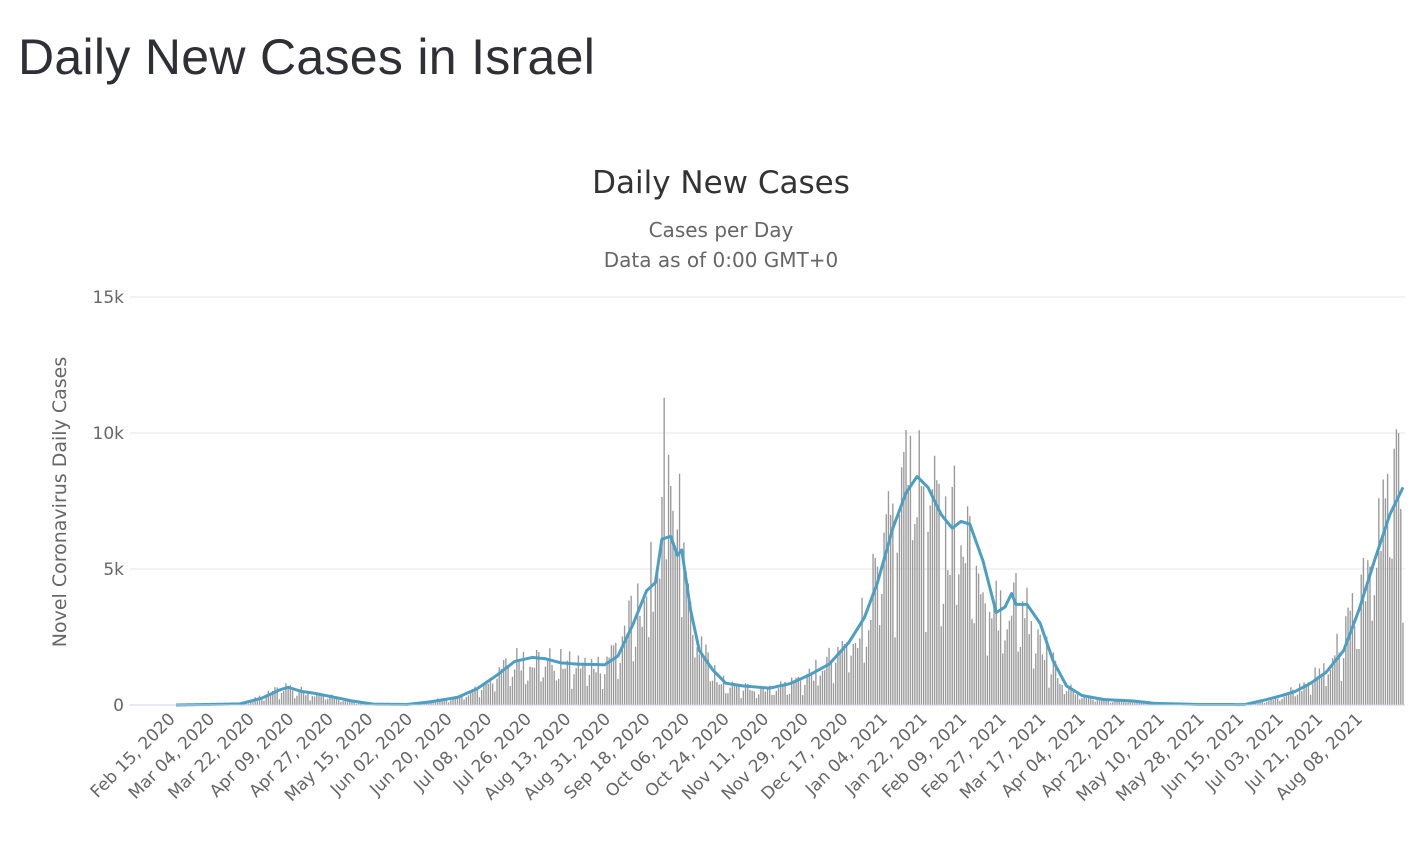 The width and height of the screenshot is (1420, 854). I want to click on y-tick-label: 5k, so click(113, 570).